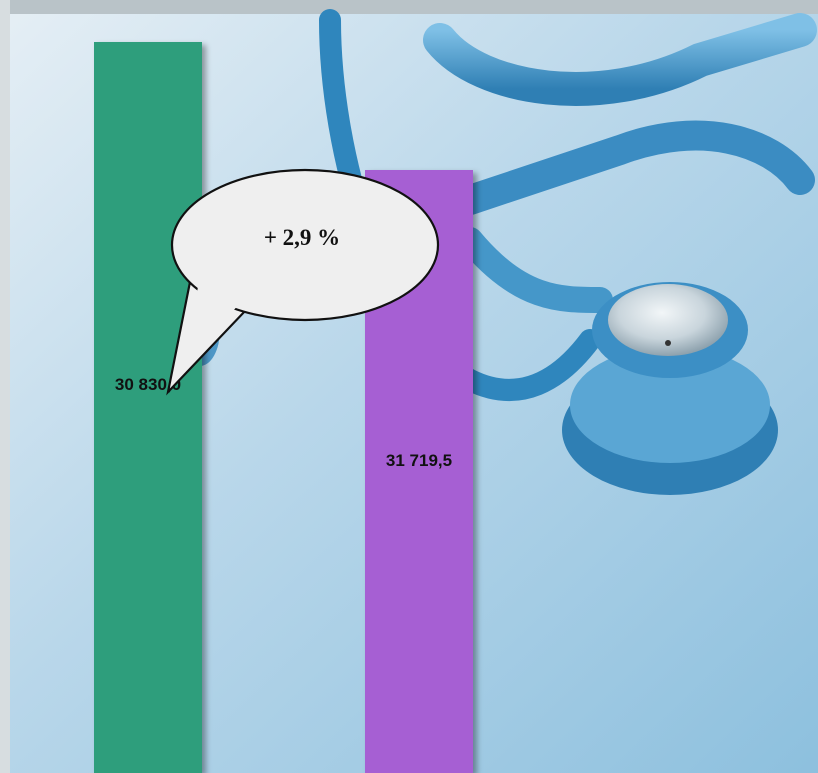 The image size is (818, 773). I want to click on callout-text: + 2,9 %, so click(302, 237).